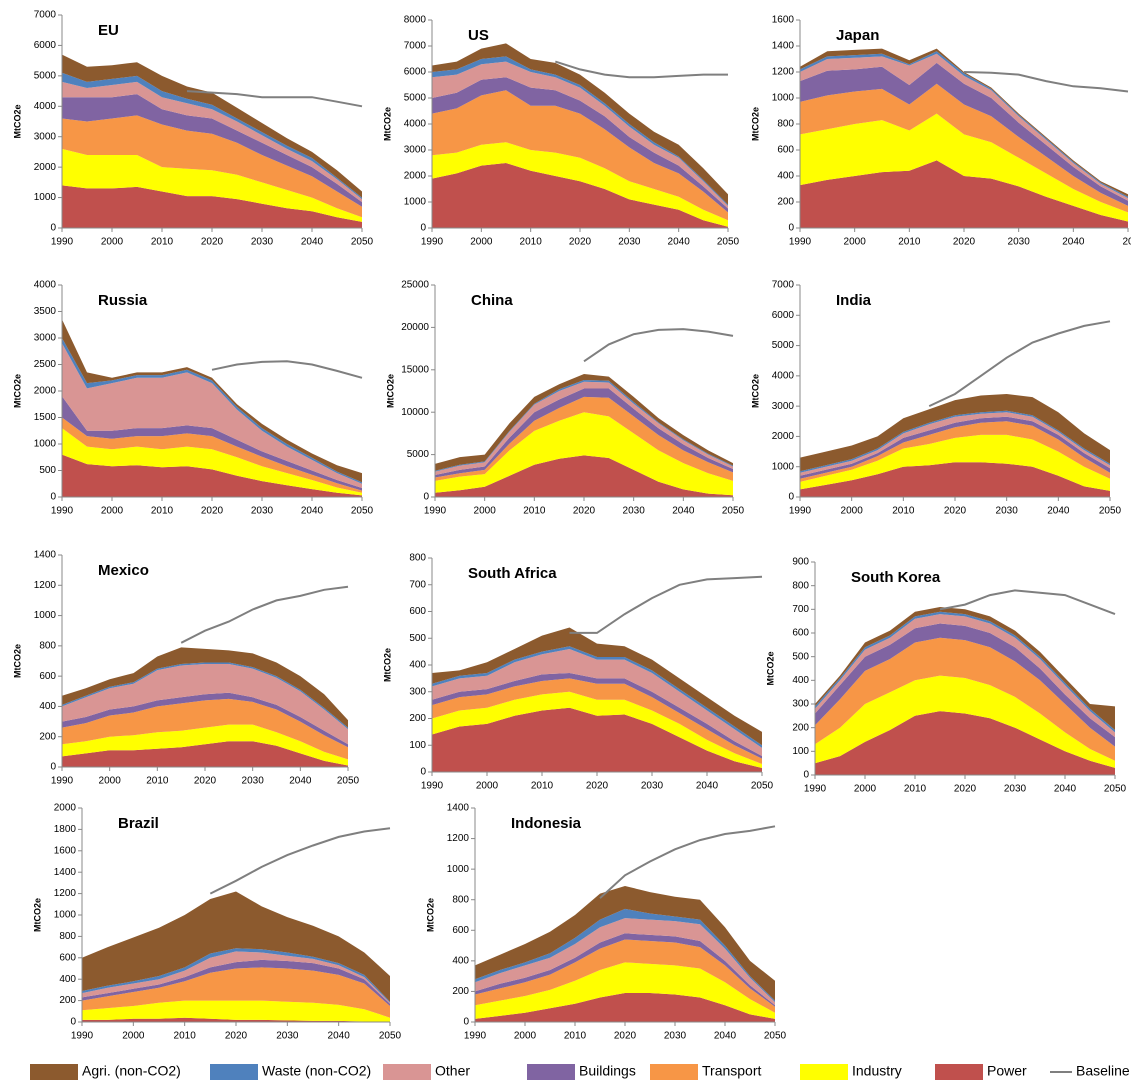  What do you see at coordinates (732, 1071) in the screenshot?
I see `legend-label: Transport` at bounding box center [732, 1071].